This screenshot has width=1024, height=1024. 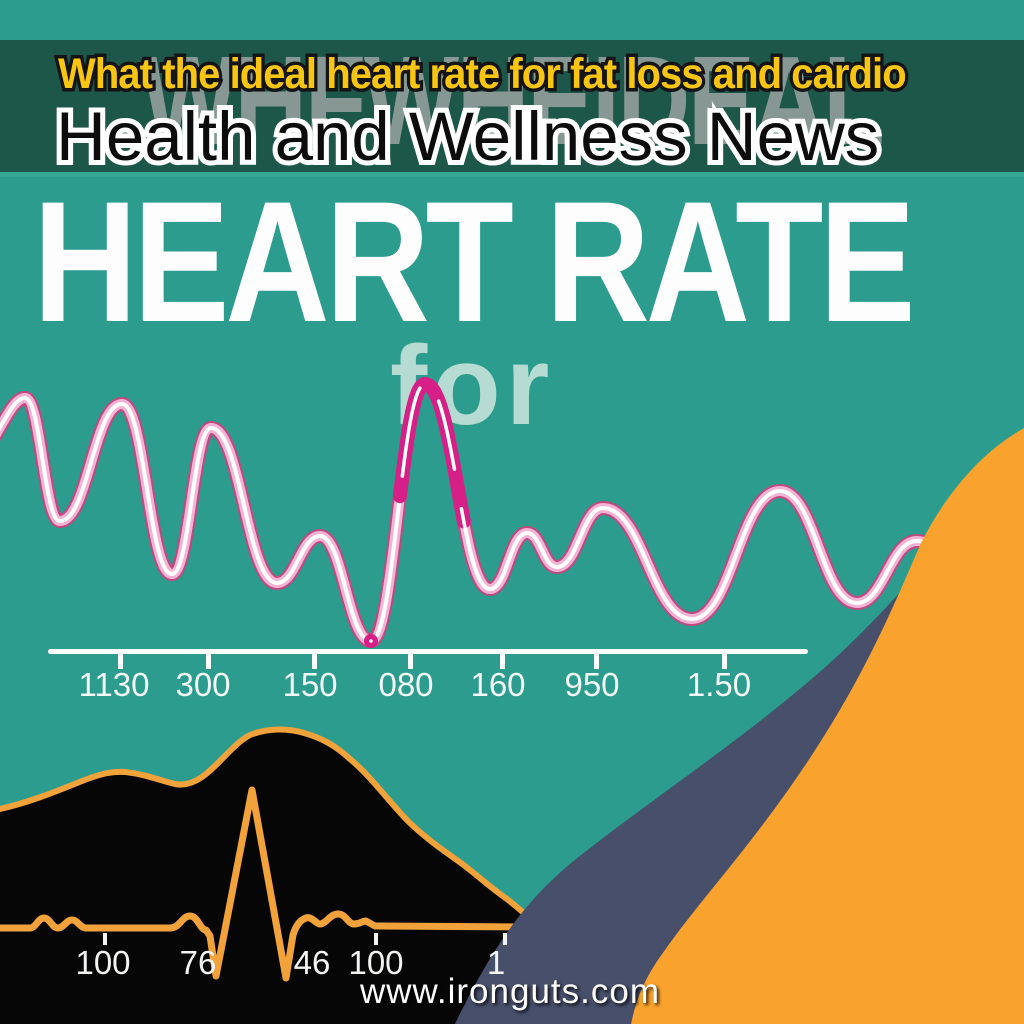 What do you see at coordinates (406, 684) in the screenshot?
I see `axis-tick-label: 080` at bounding box center [406, 684].